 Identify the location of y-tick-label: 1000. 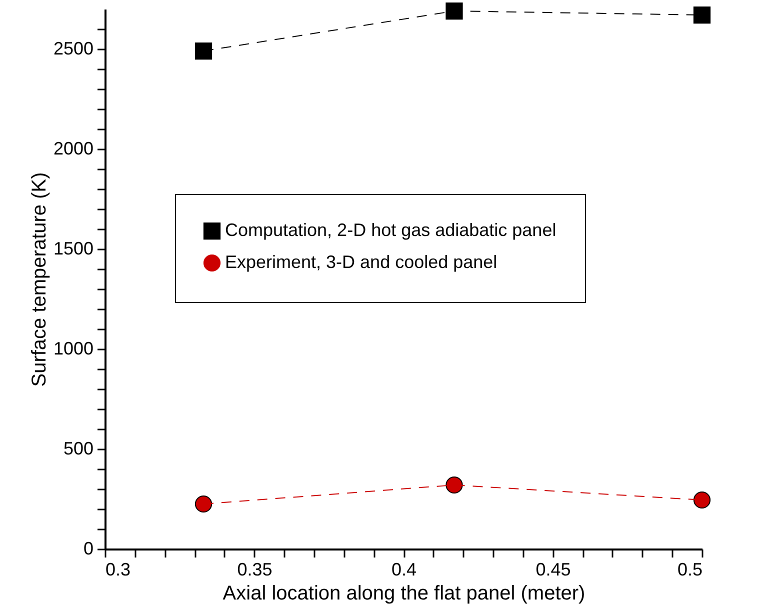
(73, 348).